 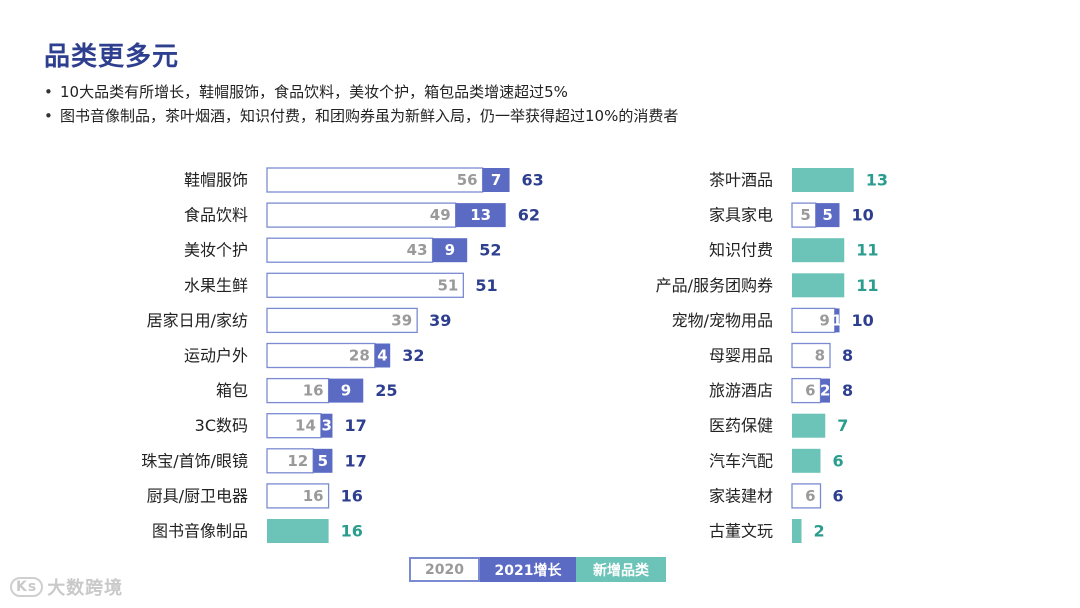 I want to click on category-label: 汽车汽配, so click(x=741, y=460).